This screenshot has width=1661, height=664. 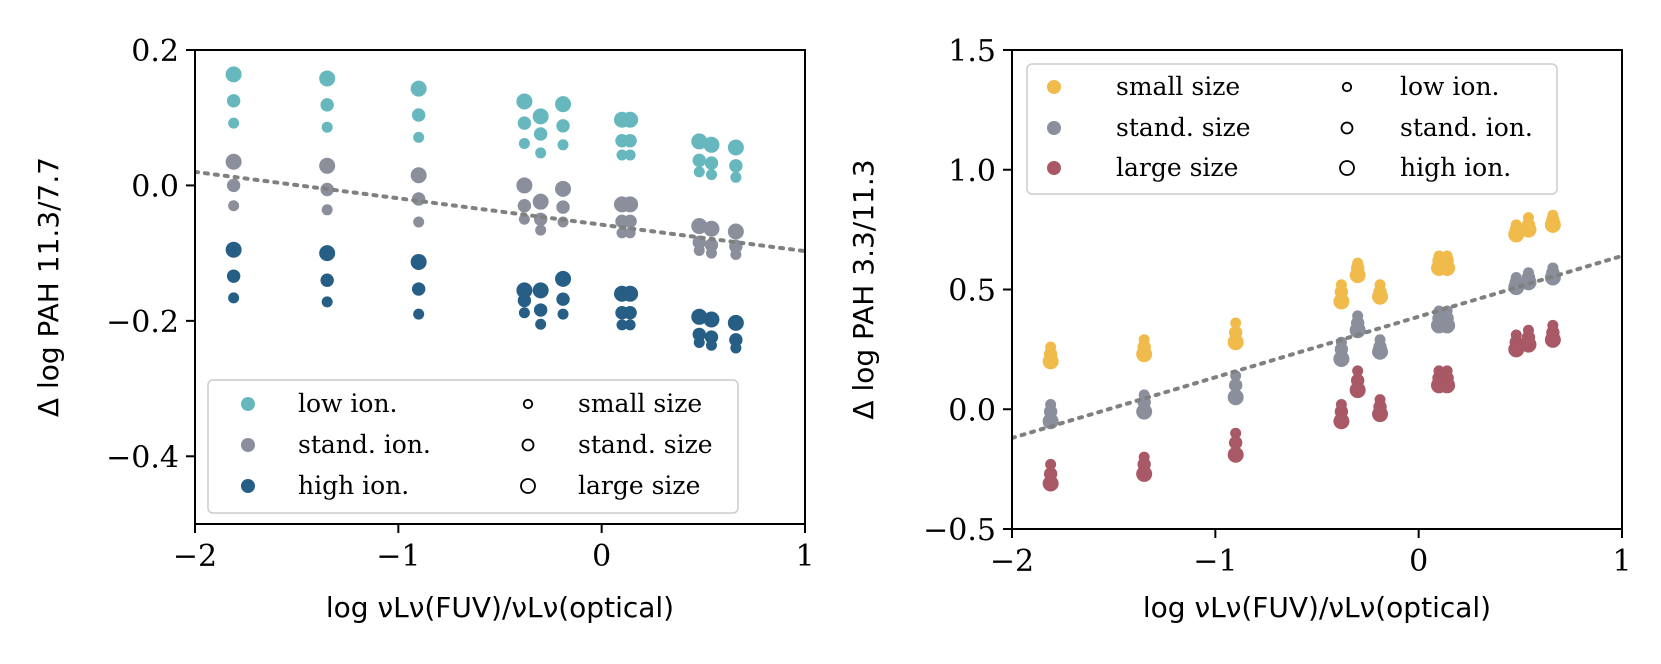 I want to click on right-xtick-label: 1, so click(x=1621, y=561).